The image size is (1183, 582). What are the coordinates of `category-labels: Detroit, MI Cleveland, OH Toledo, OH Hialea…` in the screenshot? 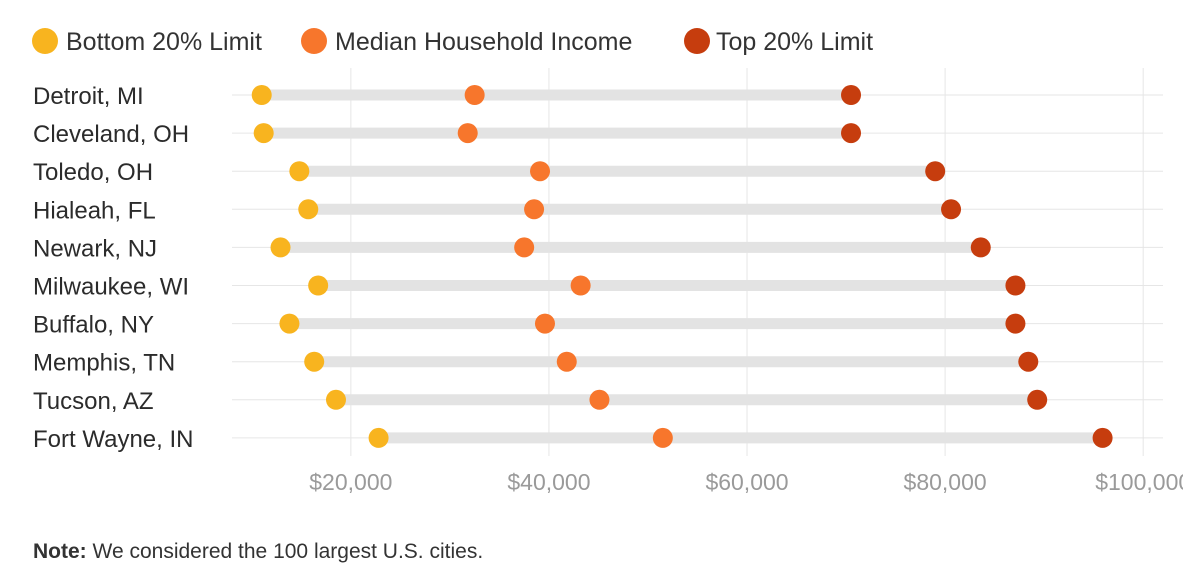 It's located at (113, 268).